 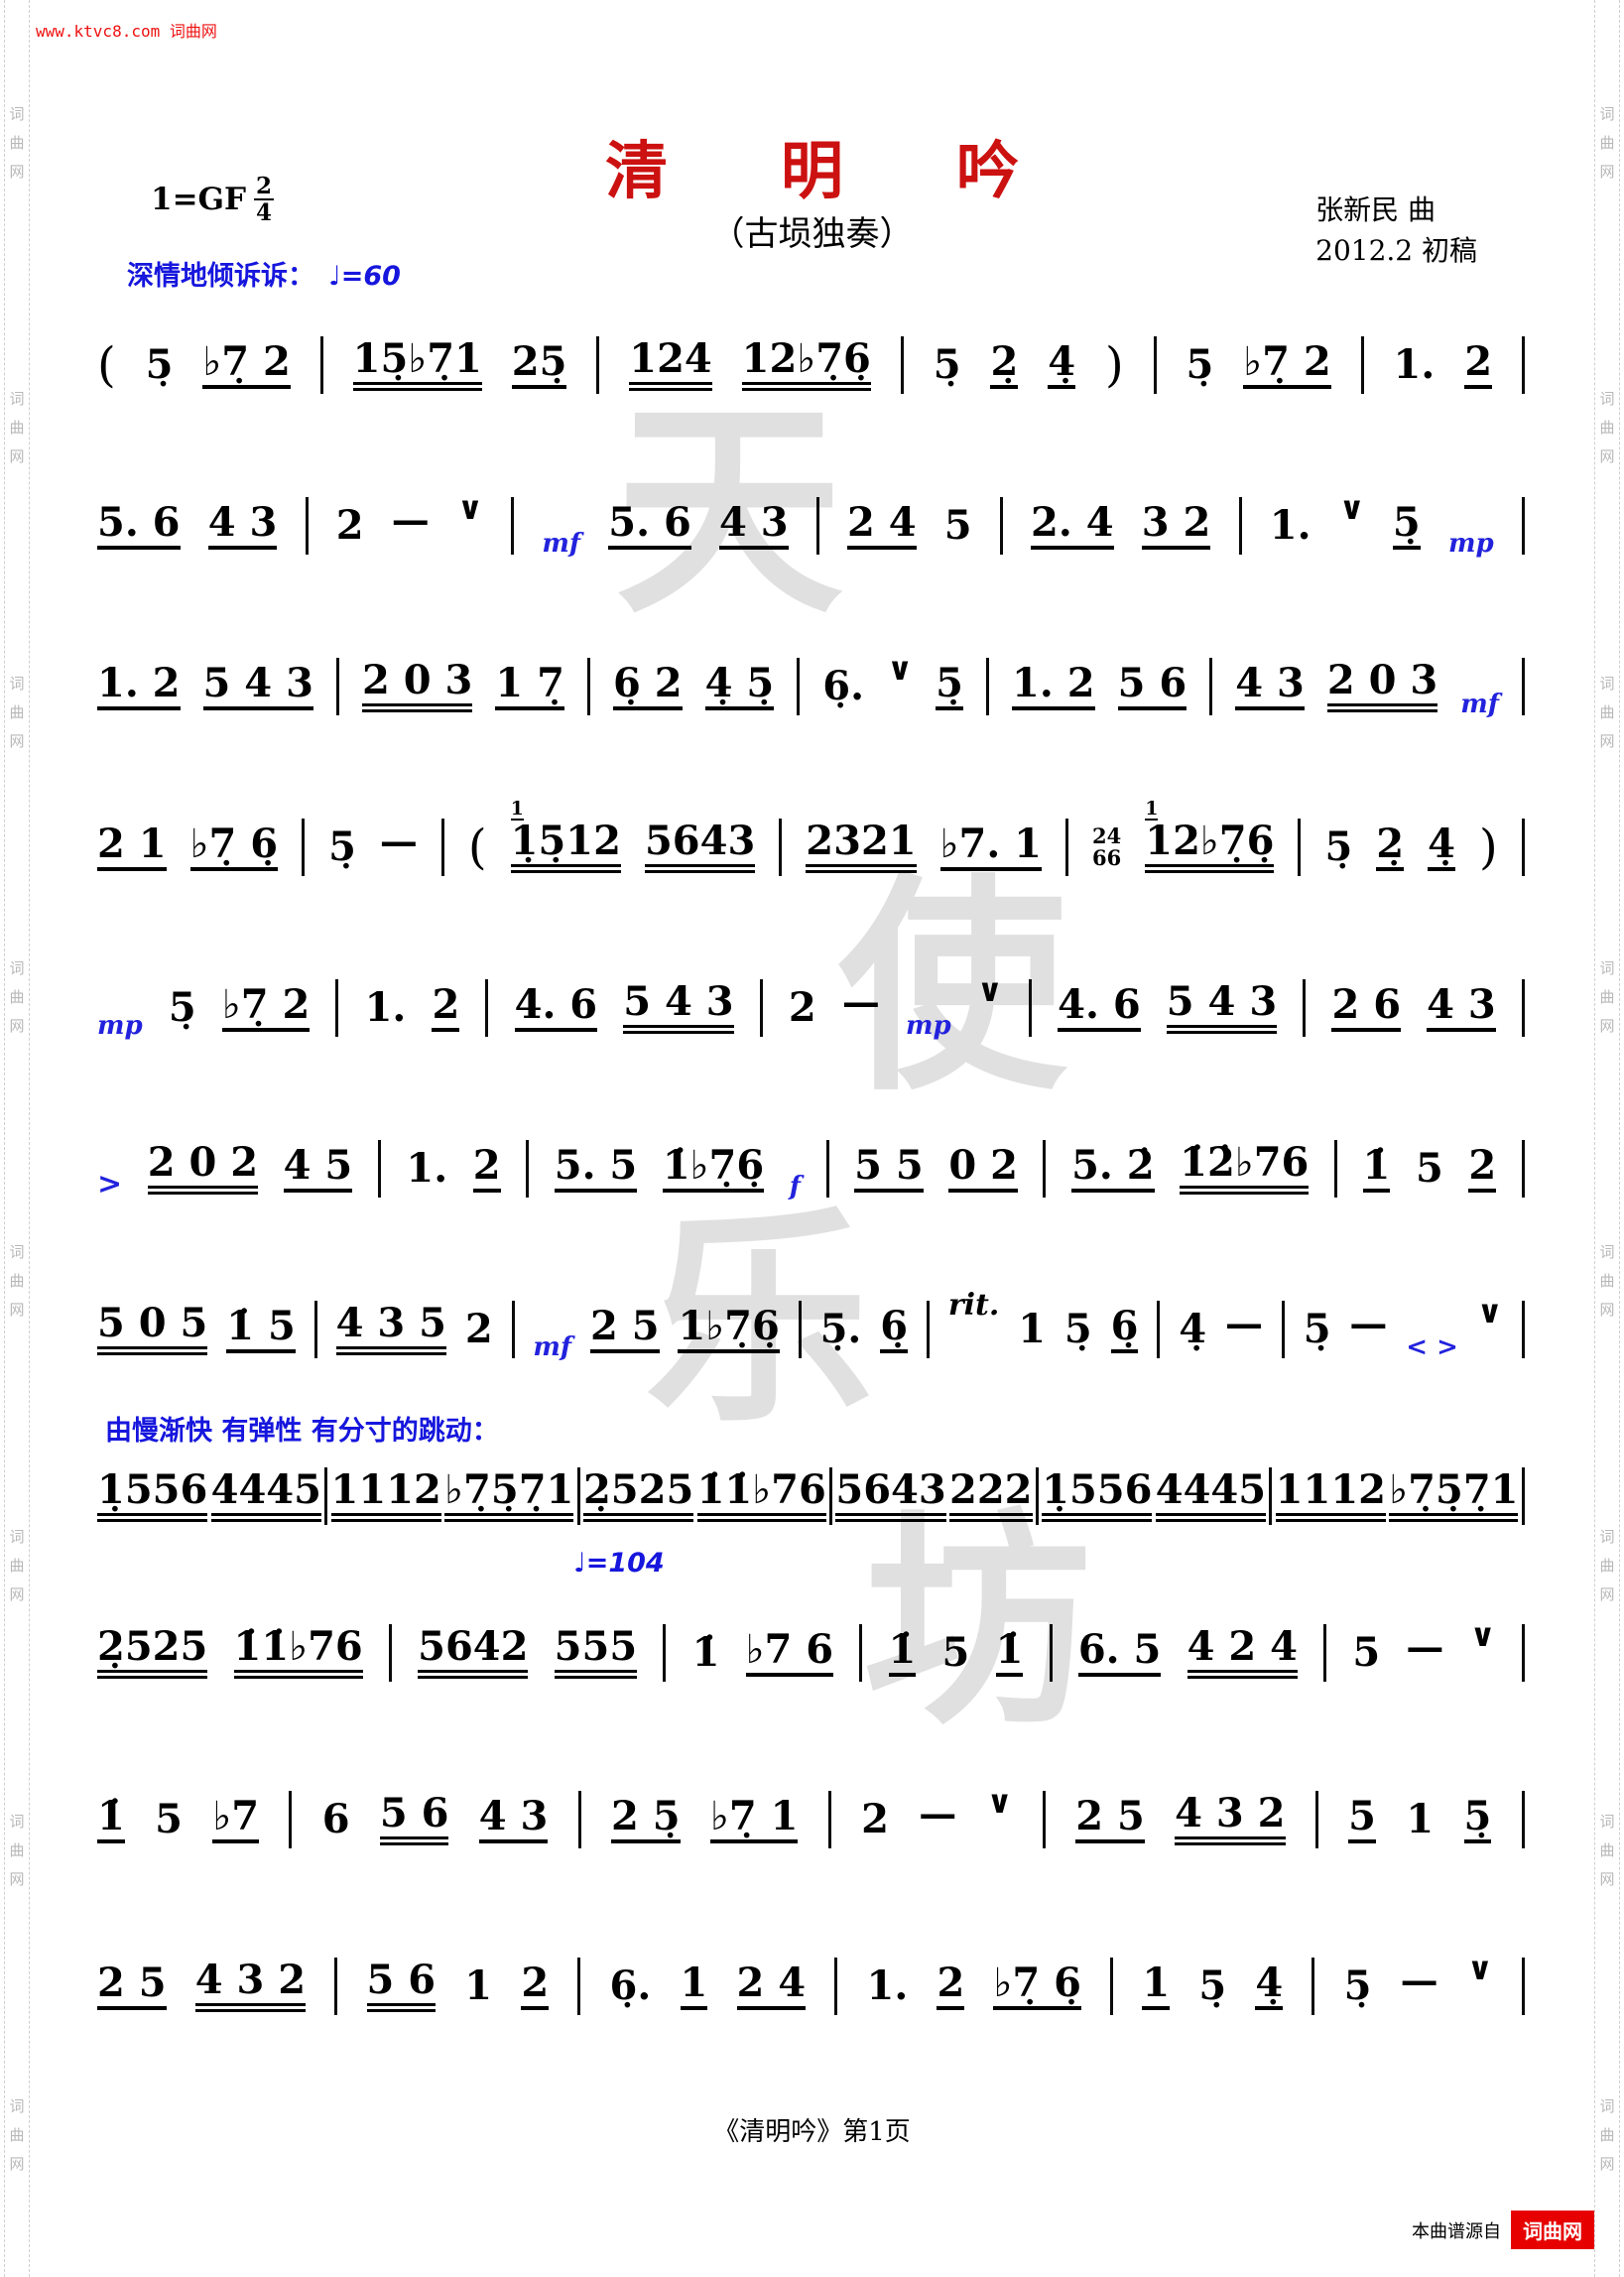 I want to click on key-label: 1=GF, so click(x=199, y=199).